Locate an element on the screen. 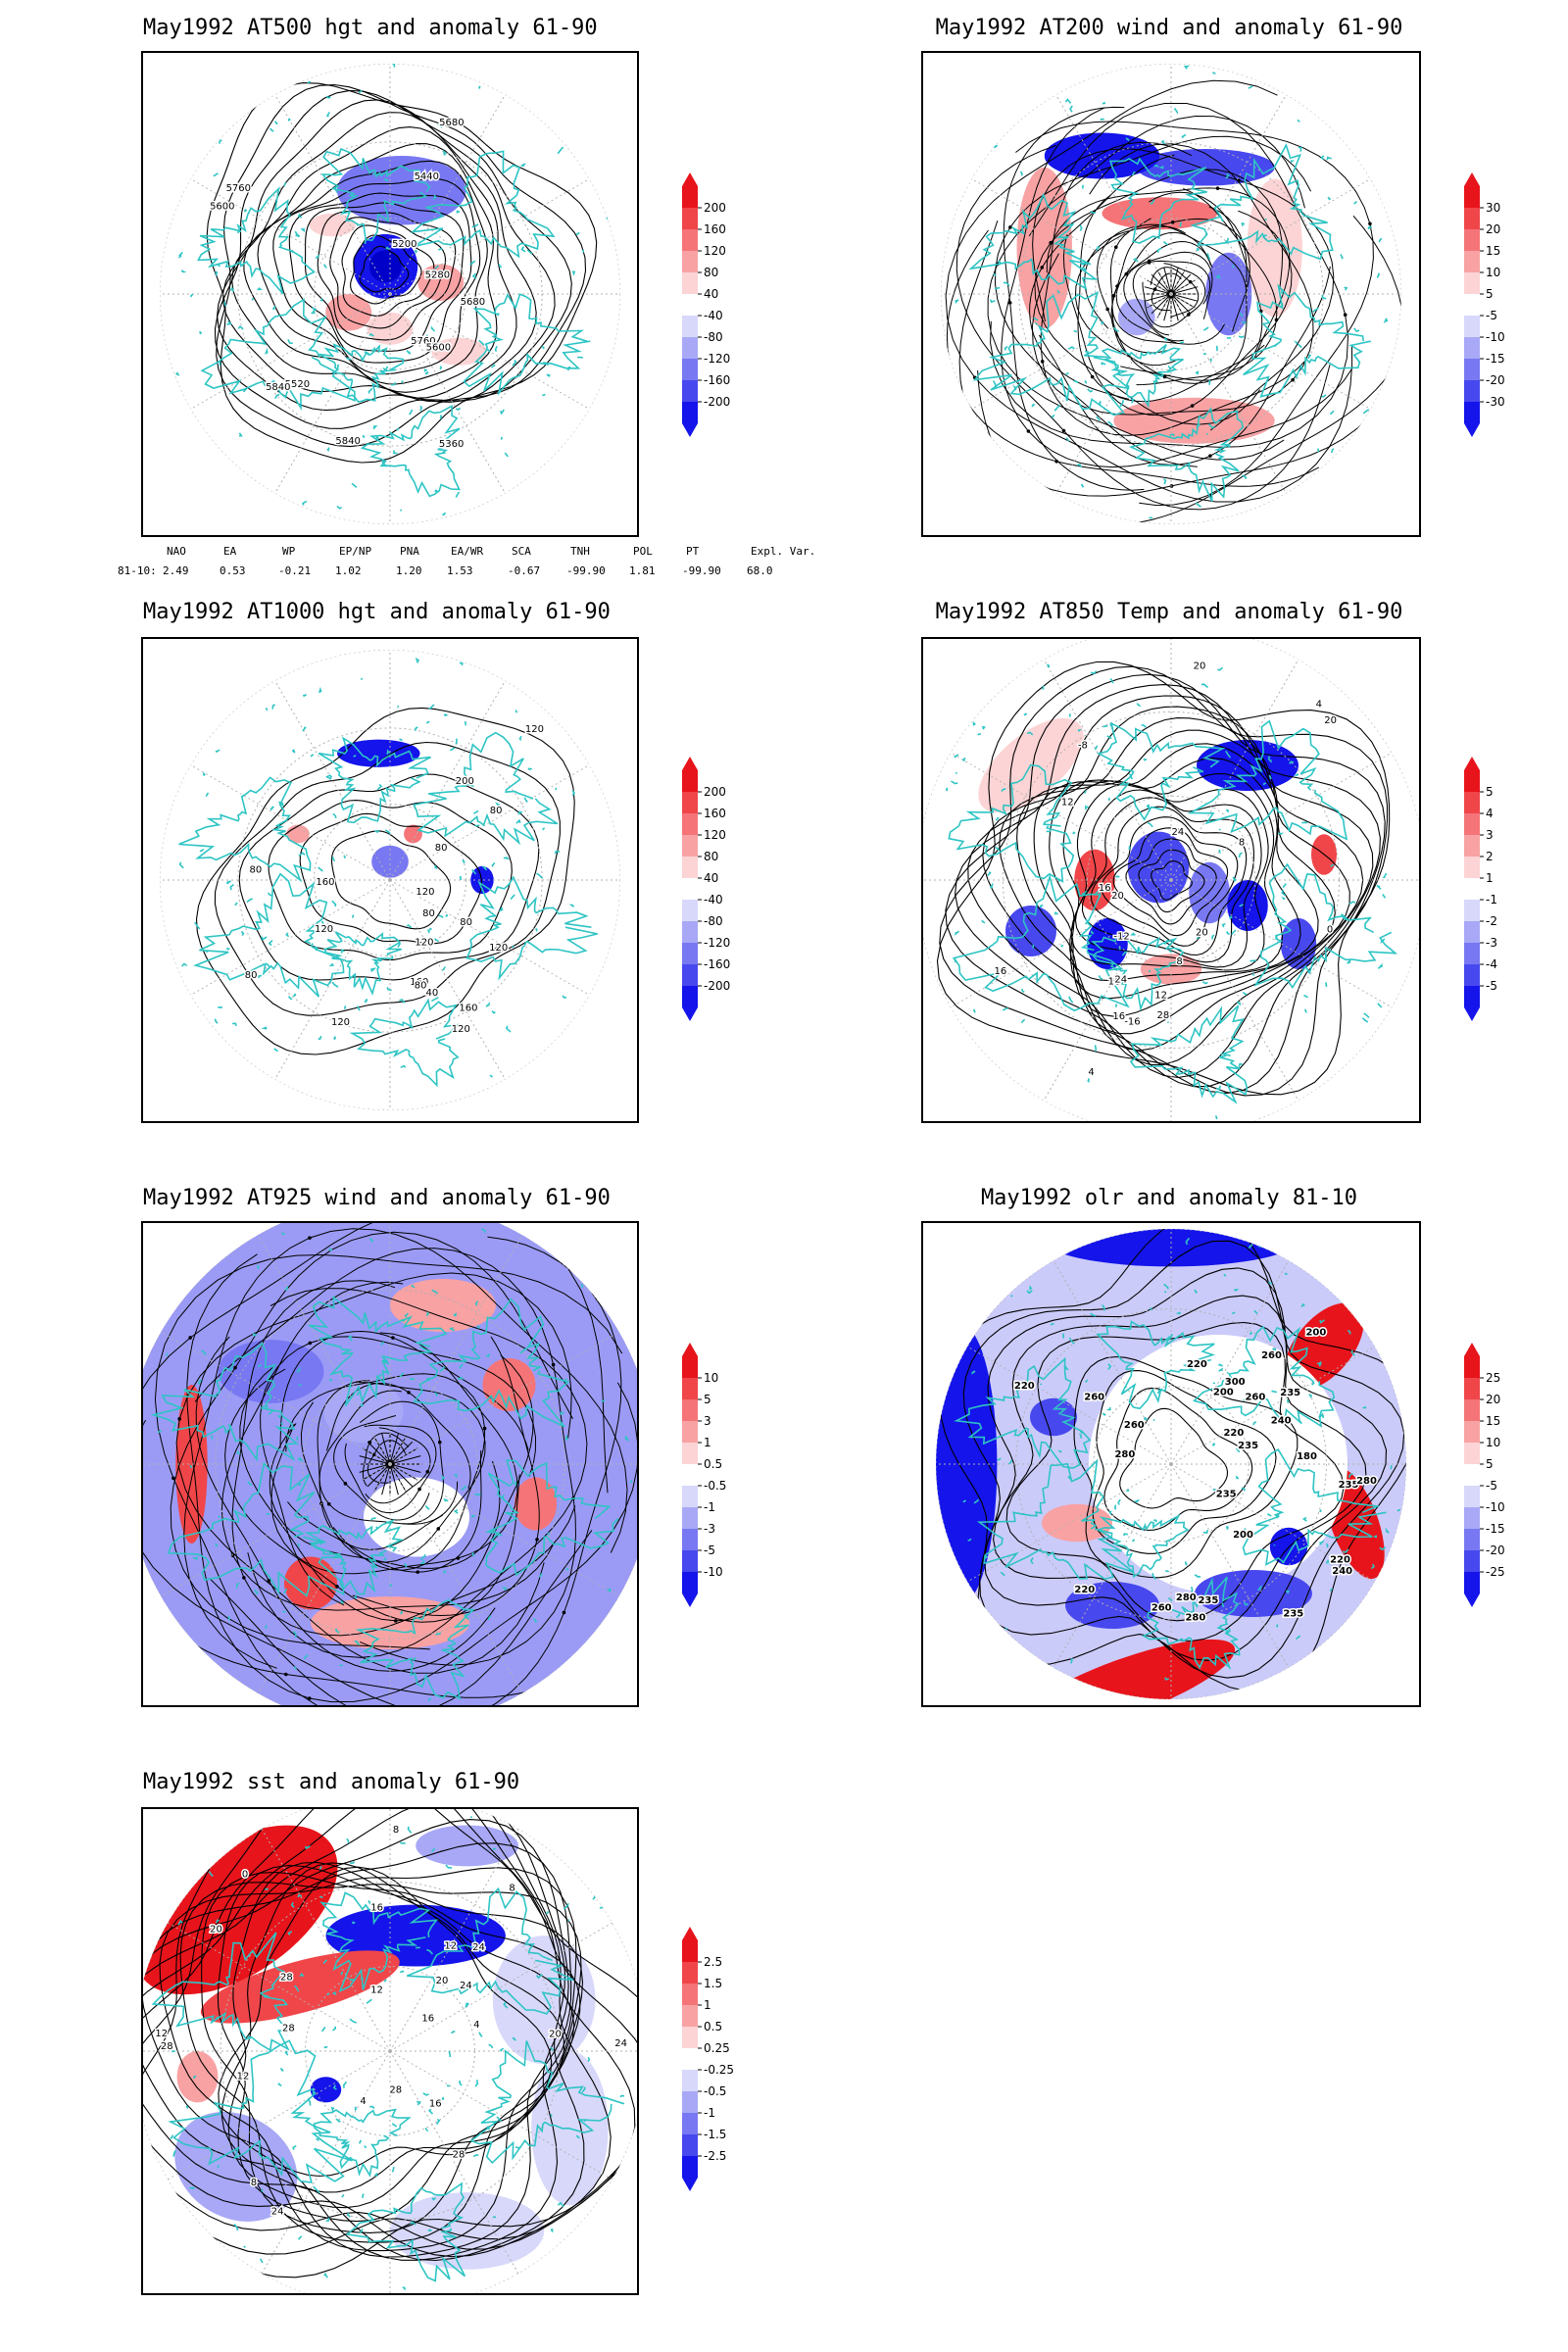 Image resolution: width=1568 pixels, height=2352 pixels. colorbar-tick-label: -1.5 is located at coordinates (715, 2134).